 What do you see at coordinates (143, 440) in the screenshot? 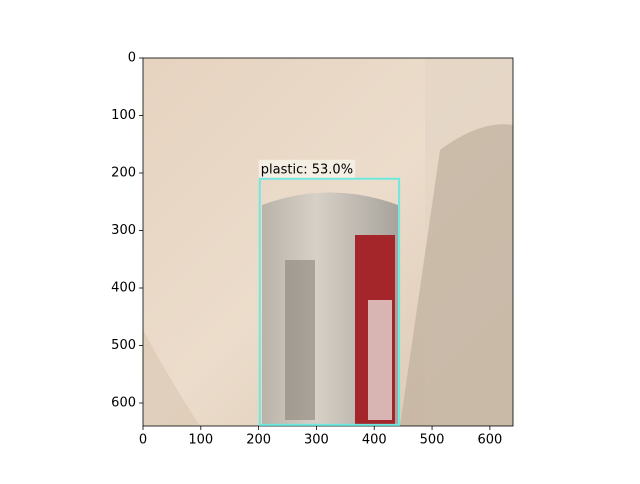
I see `x-tick-label: 0` at bounding box center [143, 440].